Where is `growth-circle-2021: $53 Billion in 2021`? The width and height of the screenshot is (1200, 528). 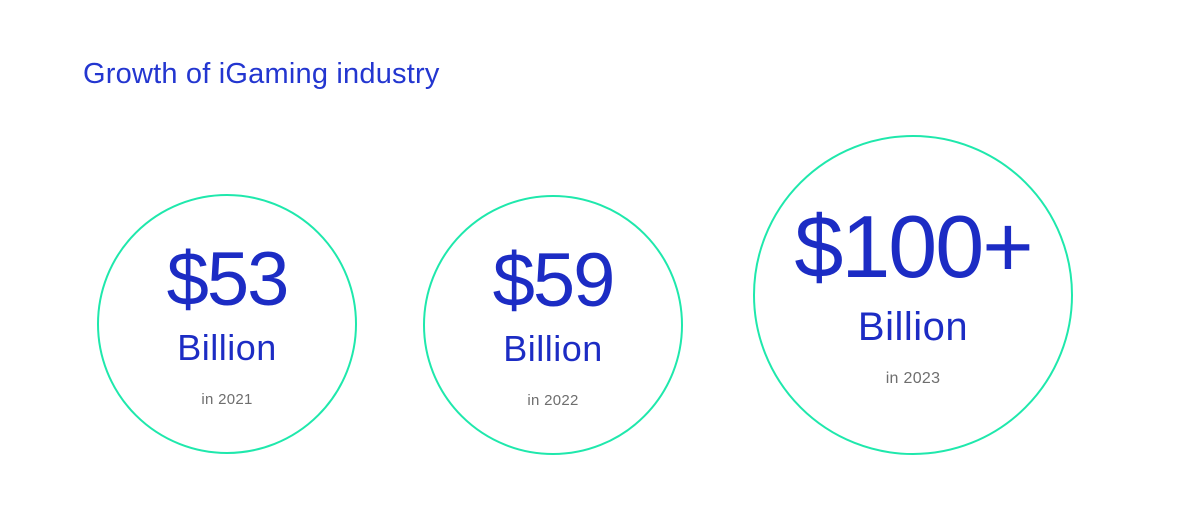 growth-circle-2021: $53 Billion in 2021 is located at coordinates (227, 324).